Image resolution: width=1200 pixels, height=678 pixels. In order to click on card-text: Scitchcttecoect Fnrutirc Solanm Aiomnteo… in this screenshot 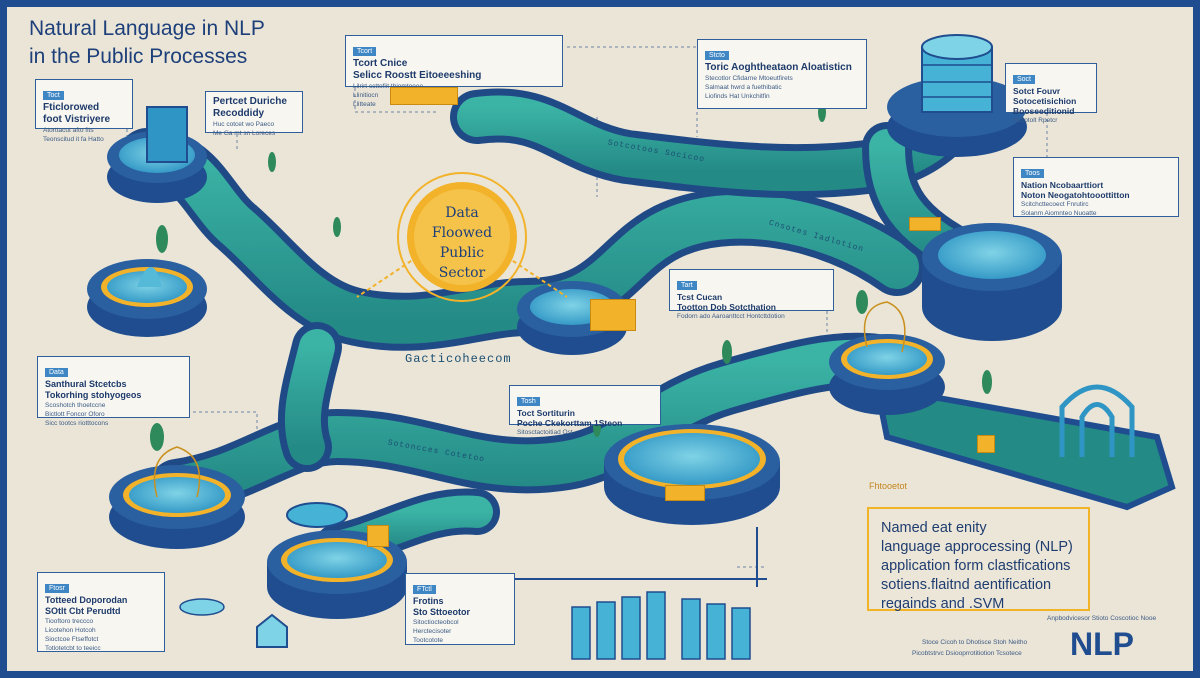, I will do `click(1059, 209)`.